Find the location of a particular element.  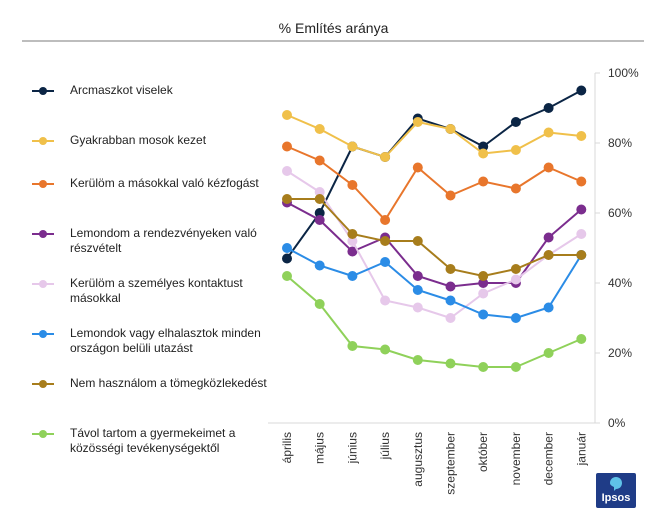

legend-item-kezmosas: Gyakrabban mosok kezet is located at coordinates (142, 153).